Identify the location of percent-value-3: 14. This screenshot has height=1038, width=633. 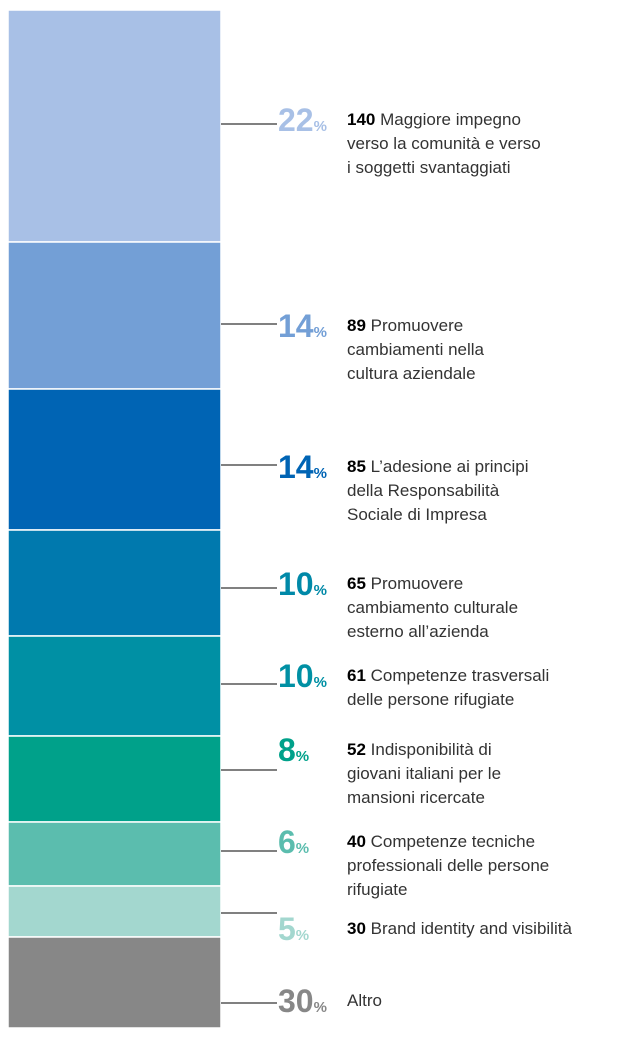
(296, 467).